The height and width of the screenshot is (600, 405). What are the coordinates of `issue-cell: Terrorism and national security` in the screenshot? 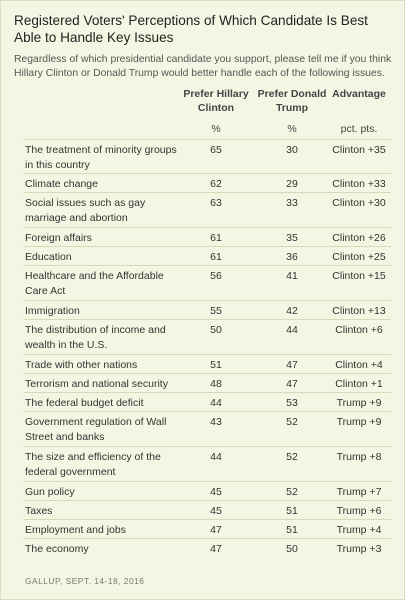 It's located at (96, 384).